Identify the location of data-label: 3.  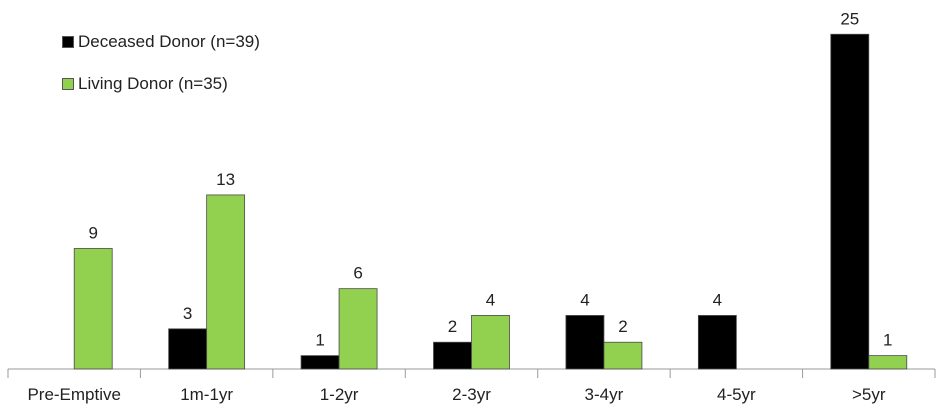
(187, 313).